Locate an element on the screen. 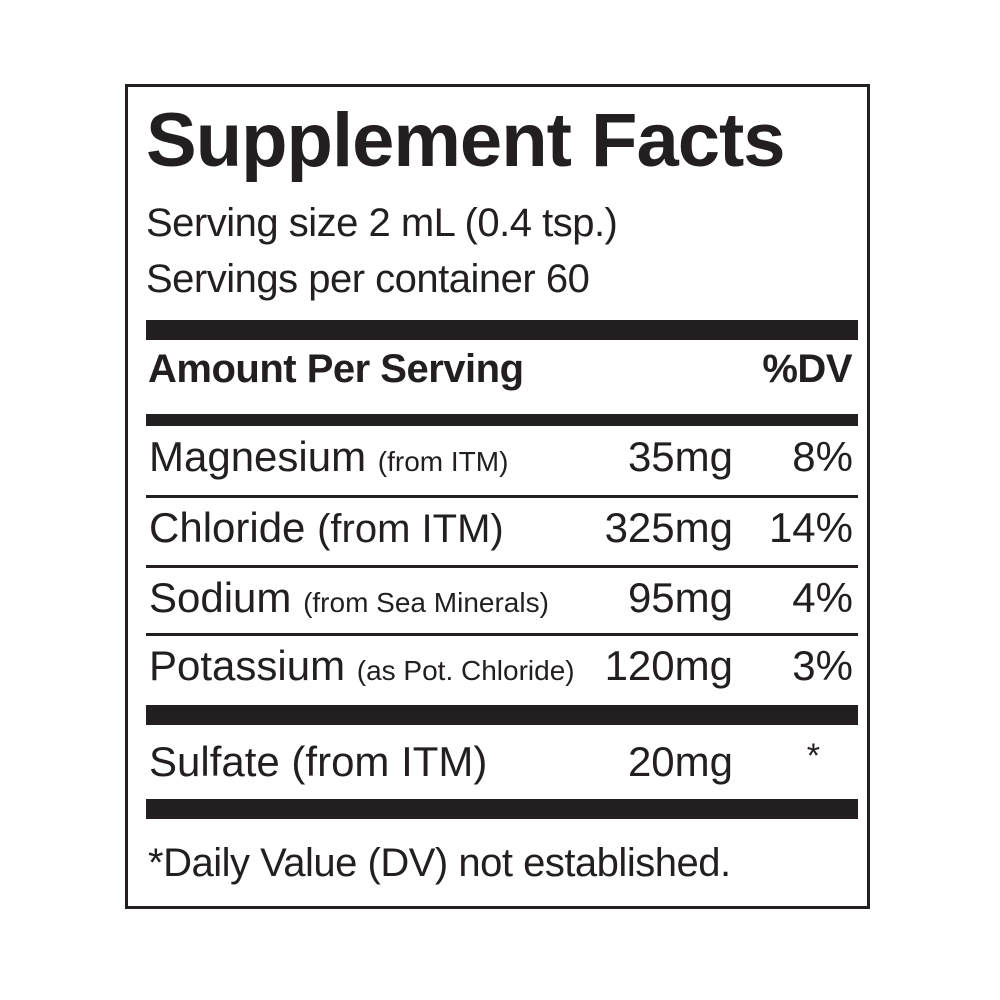  medium-divider is located at coordinates (502, 420).